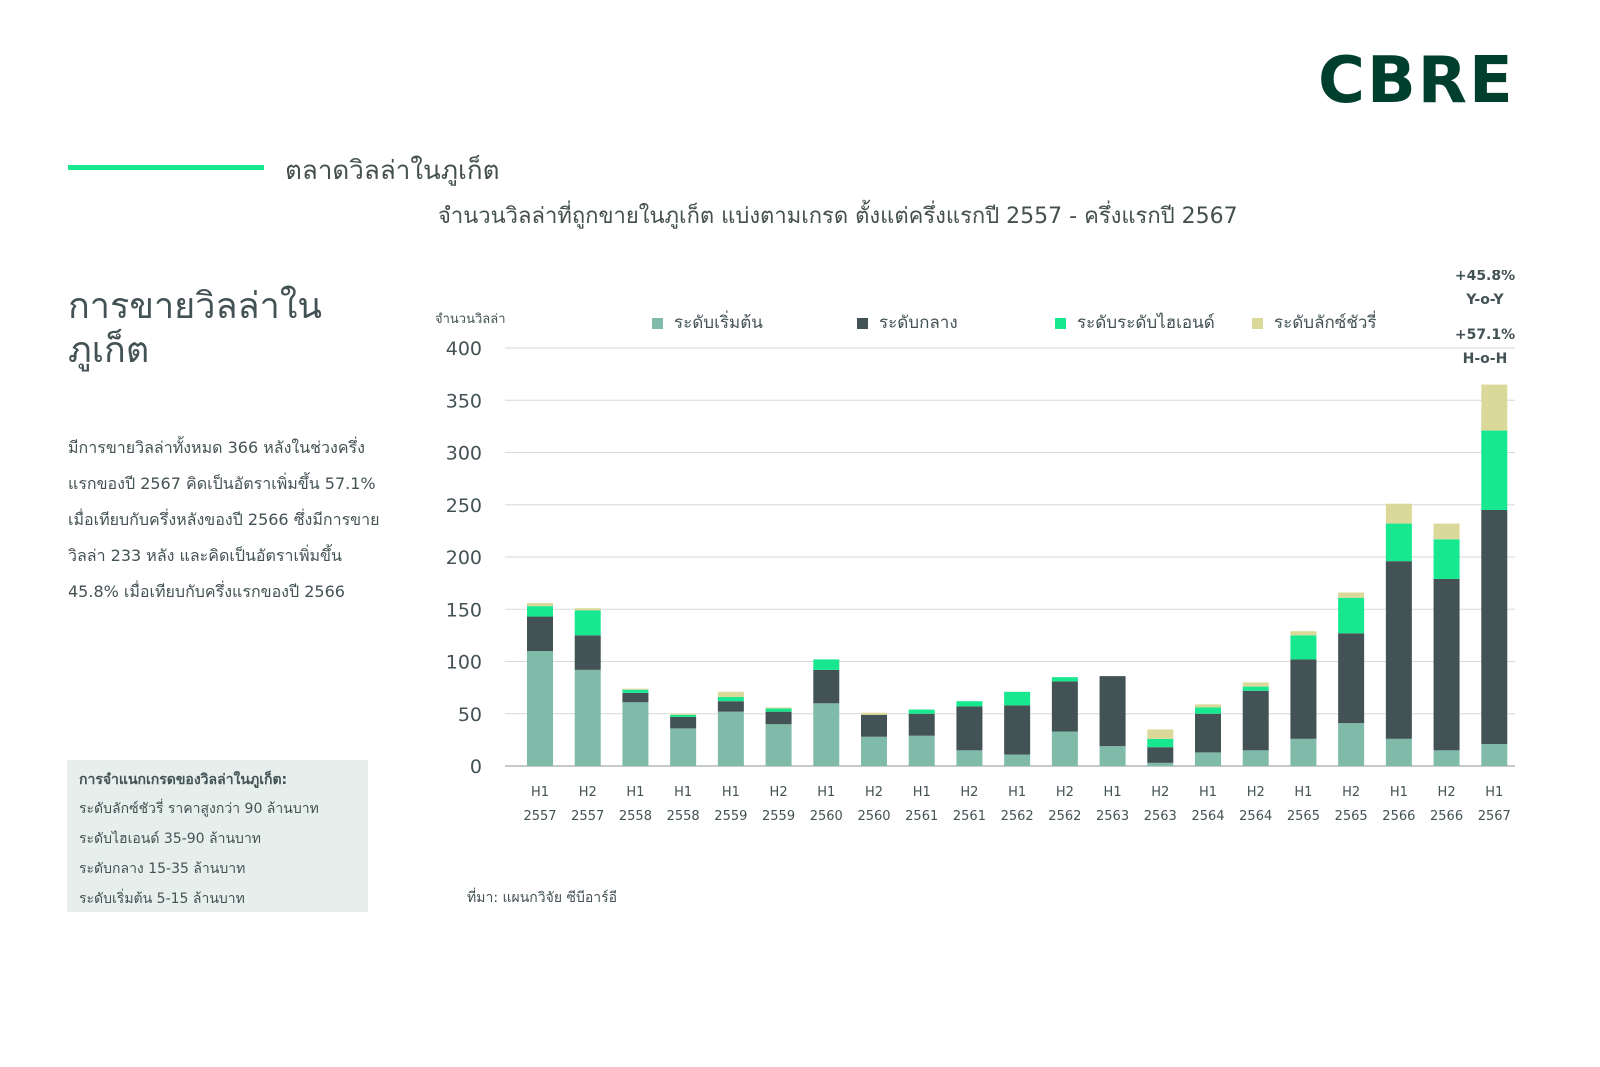 The width and height of the screenshot is (1600, 1067). What do you see at coordinates (464, 401) in the screenshot?
I see `y-tick-label: 350` at bounding box center [464, 401].